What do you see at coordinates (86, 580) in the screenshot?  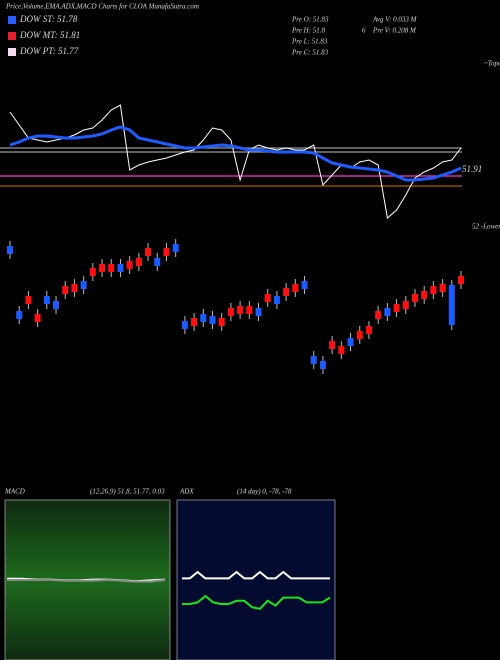 I see `macd-line` at bounding box center [86, 580].